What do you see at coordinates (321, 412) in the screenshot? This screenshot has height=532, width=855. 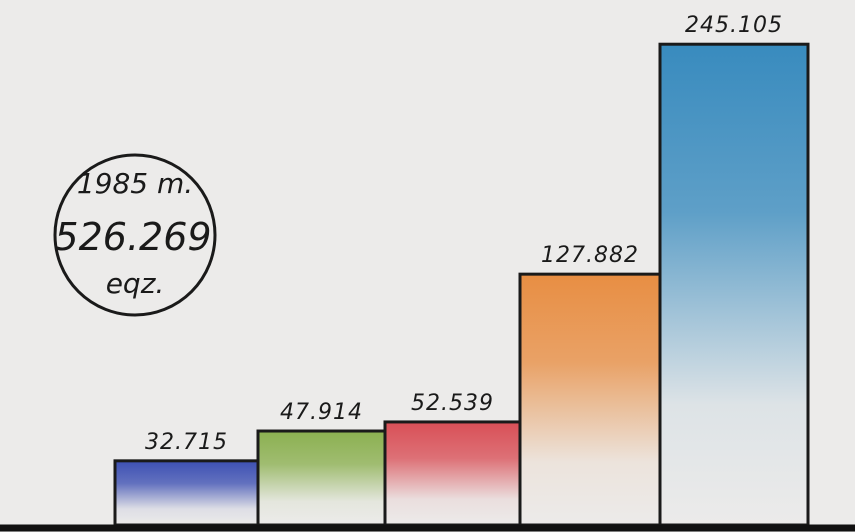 I see `value-label: 47.914` at bounding box center [321, 412].